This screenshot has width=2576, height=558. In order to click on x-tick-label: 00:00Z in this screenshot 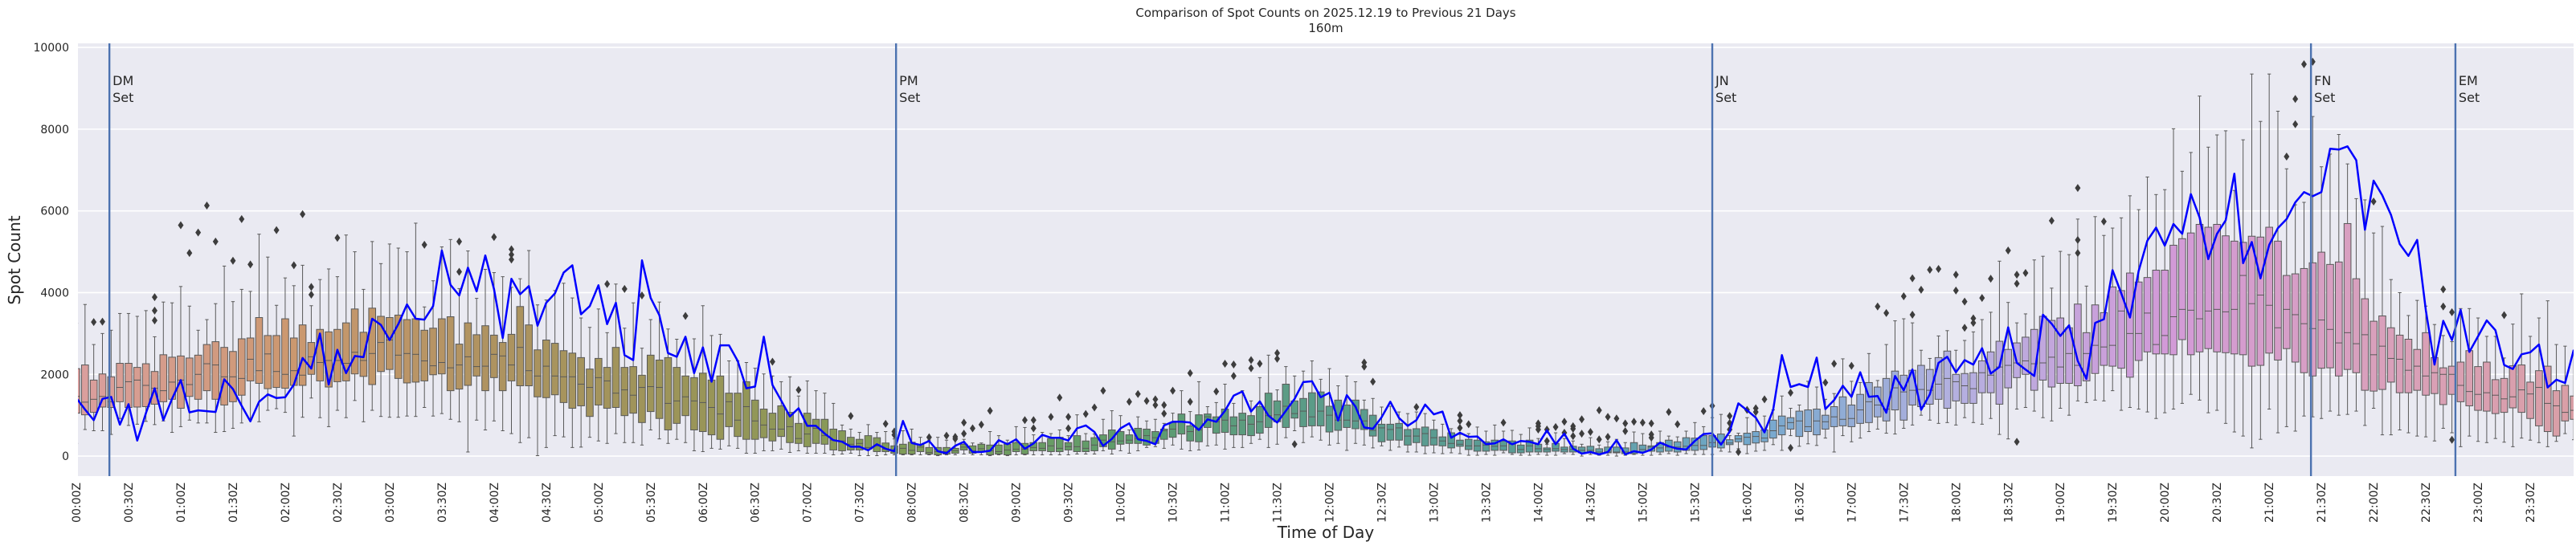, I will do `click(77, 503)`.